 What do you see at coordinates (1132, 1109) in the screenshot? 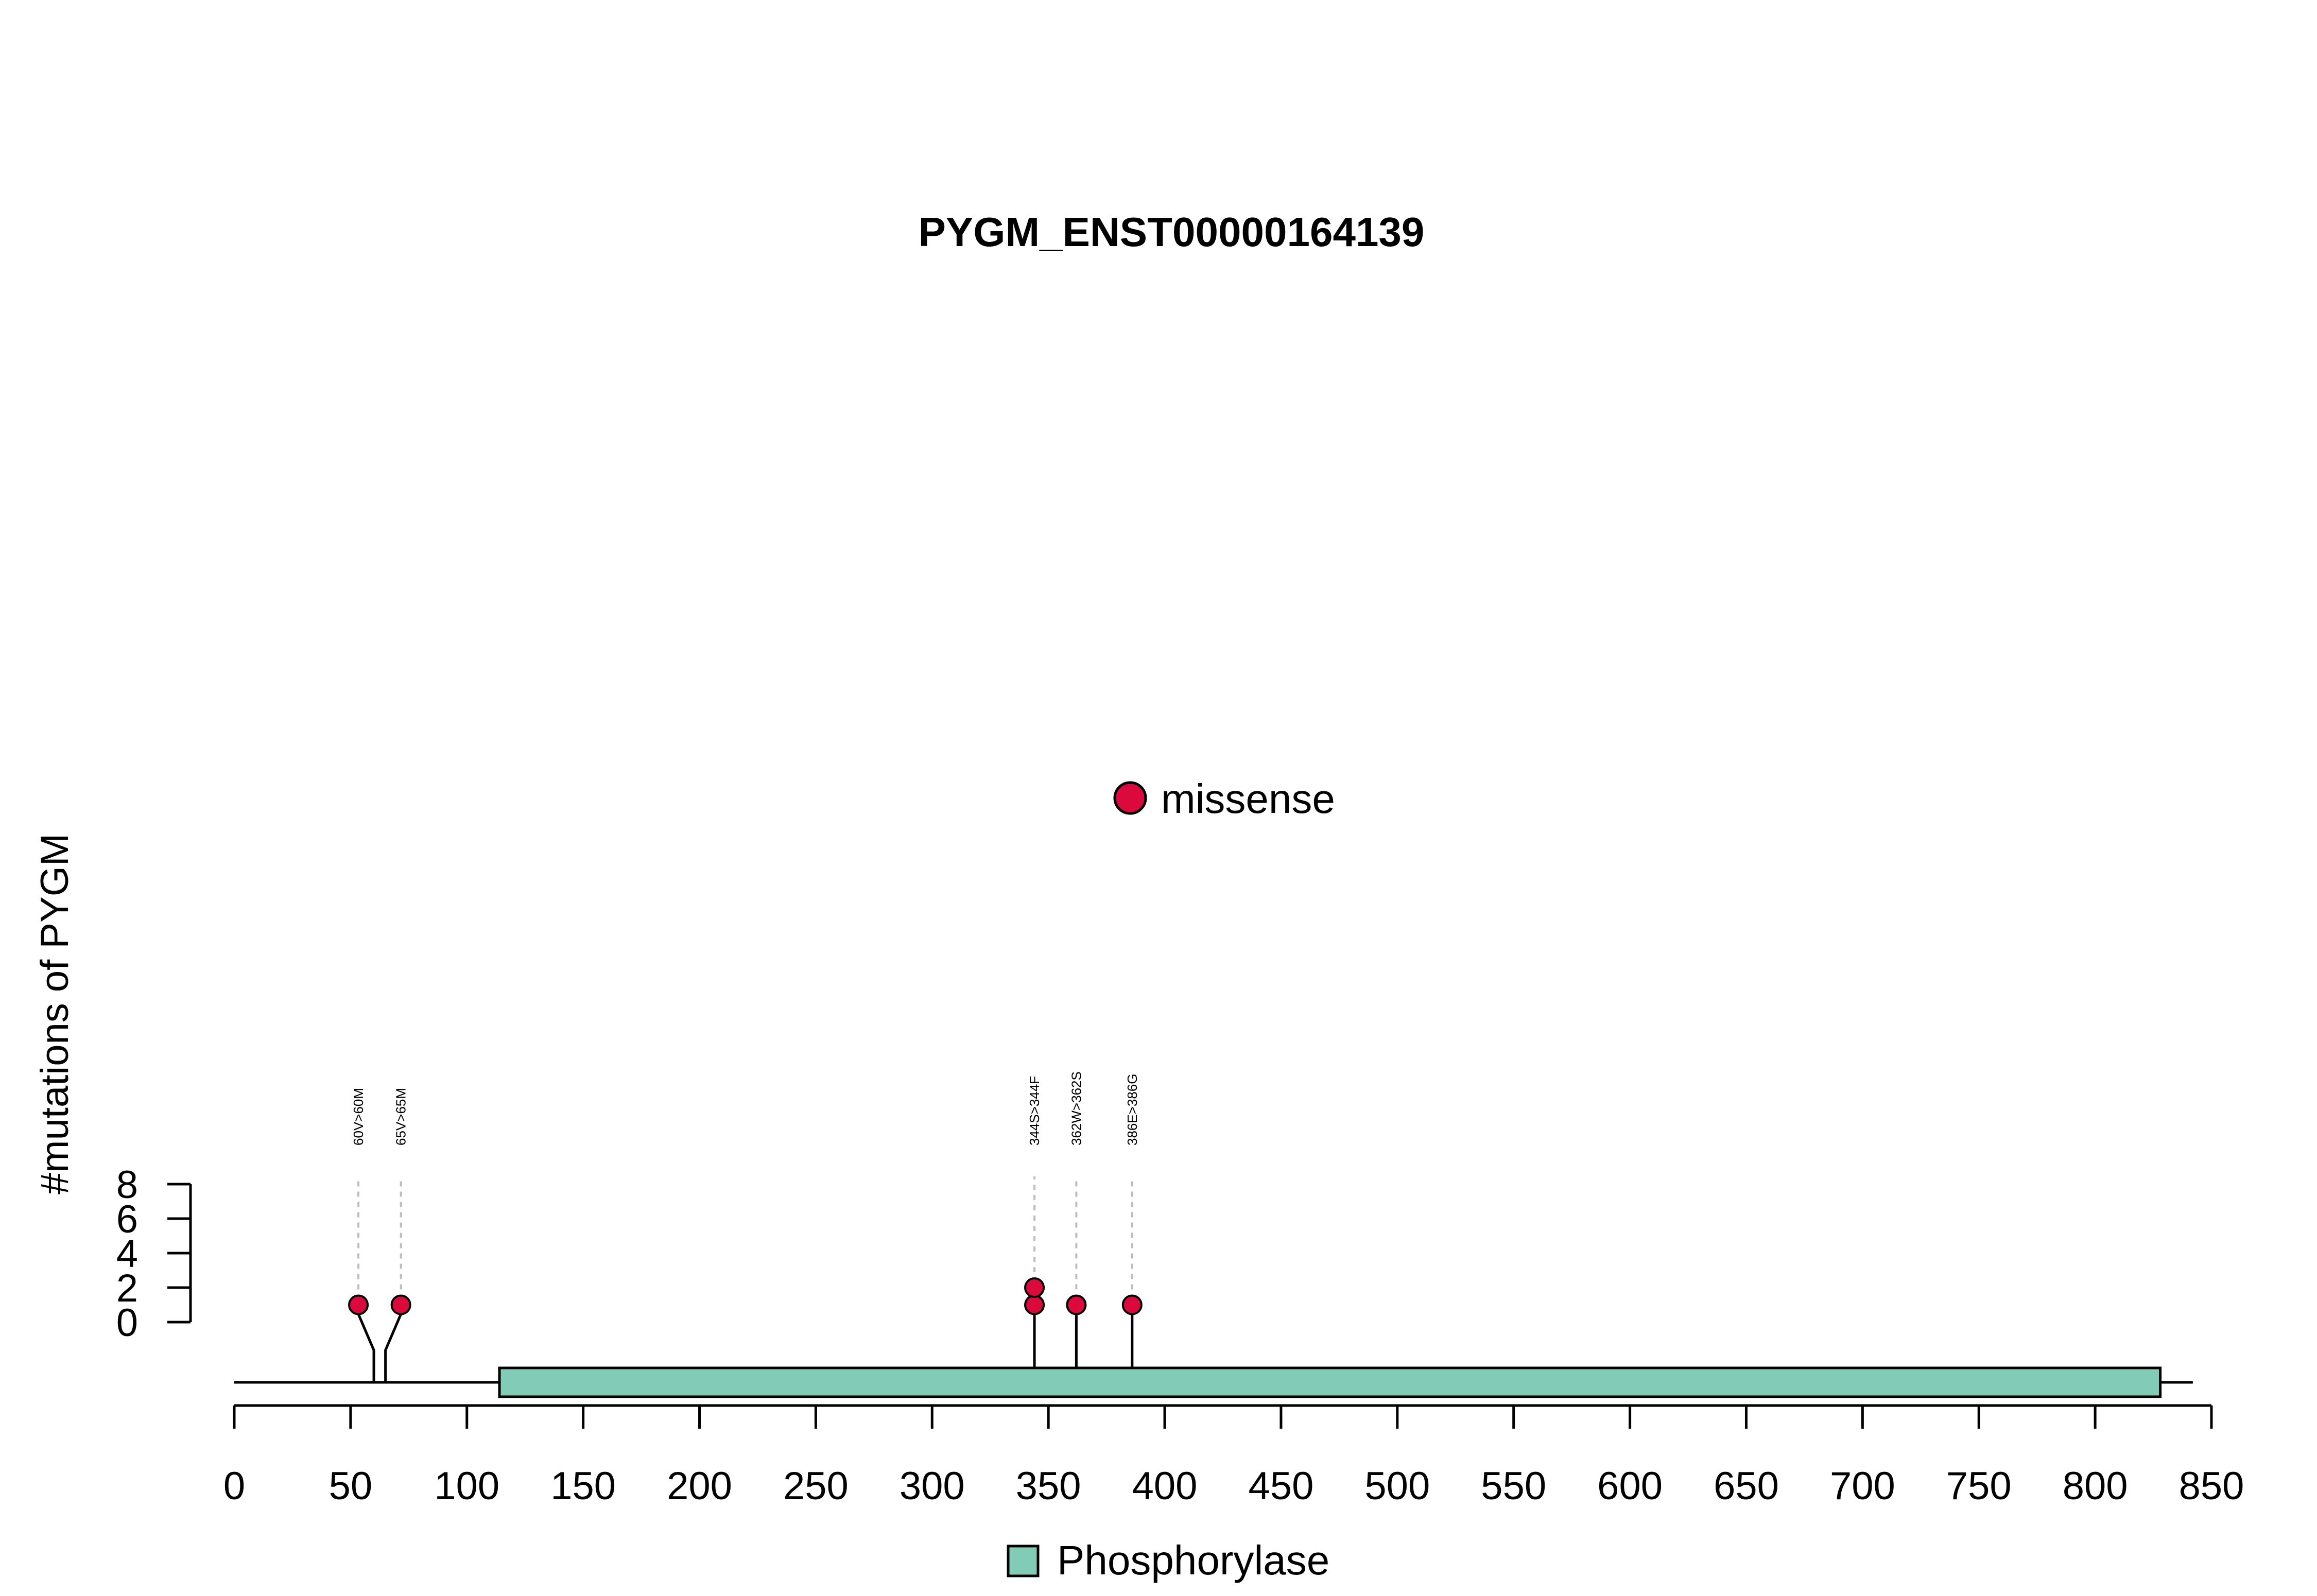
I see `mutation-label: 386E>386G` at bounding box center [1132, 1109].